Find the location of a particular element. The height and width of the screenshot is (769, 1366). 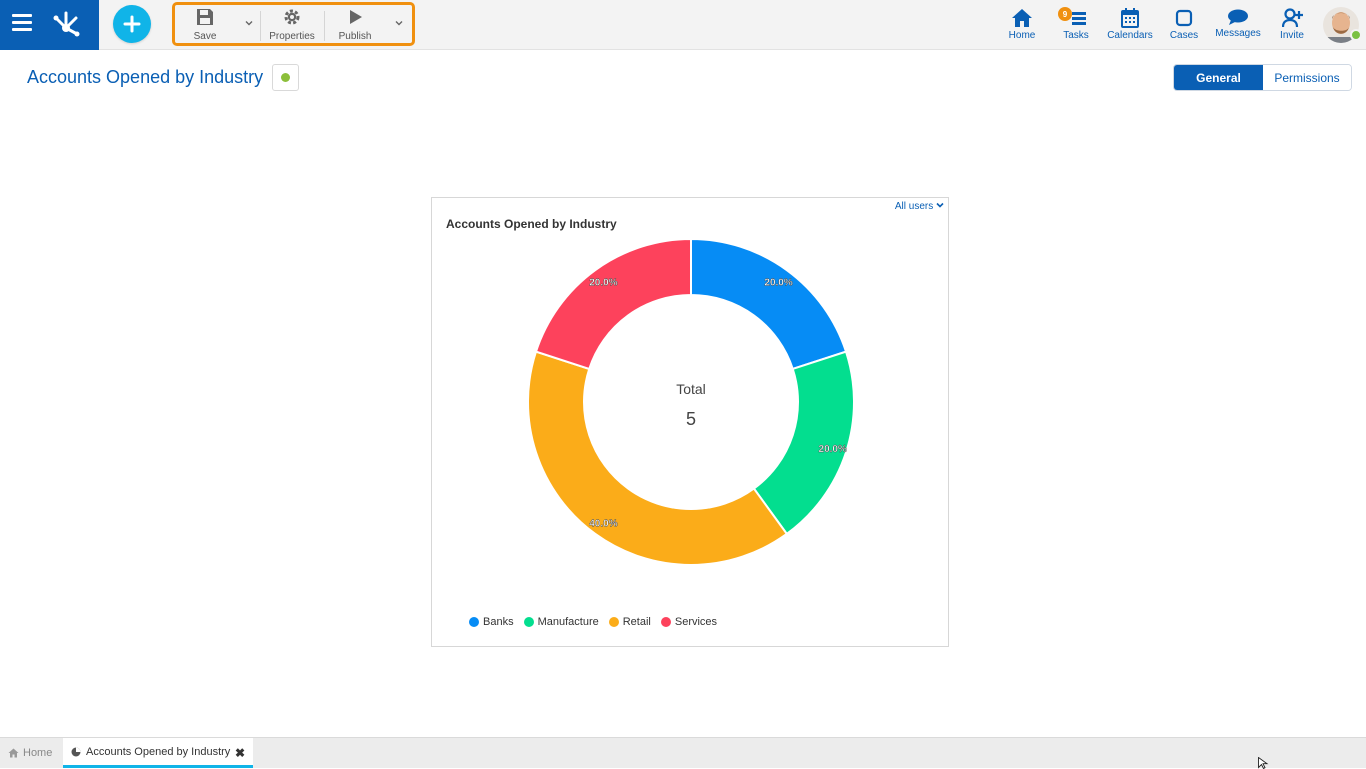

bottom-tab-active-label: Accounts Opened by Industry is located at coordinates (158, 751).